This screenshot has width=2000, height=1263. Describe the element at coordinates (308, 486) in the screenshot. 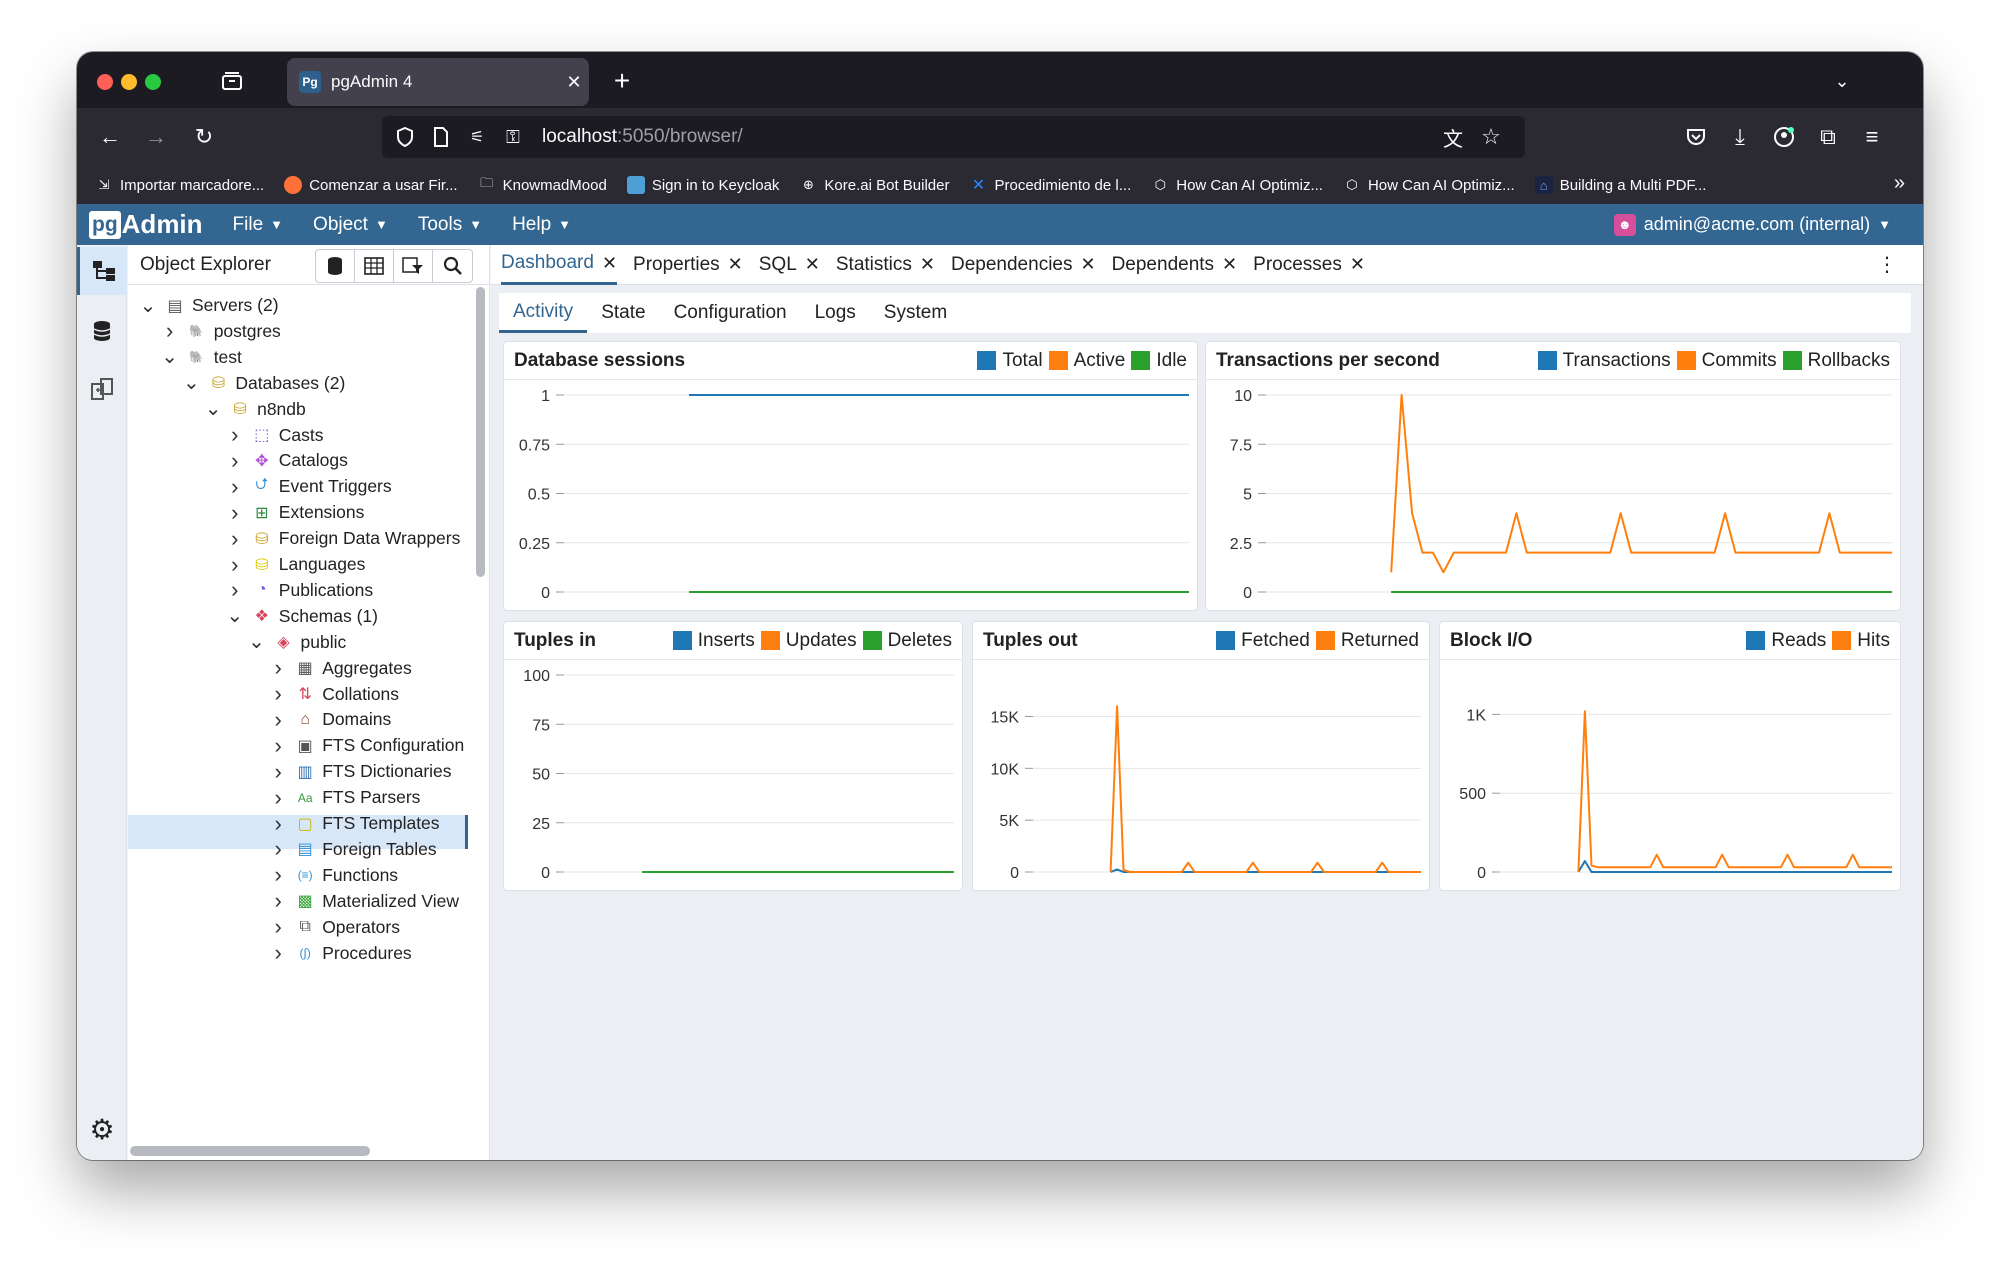

I see `tree-node: › ⮍ Event Triggers` at that location.